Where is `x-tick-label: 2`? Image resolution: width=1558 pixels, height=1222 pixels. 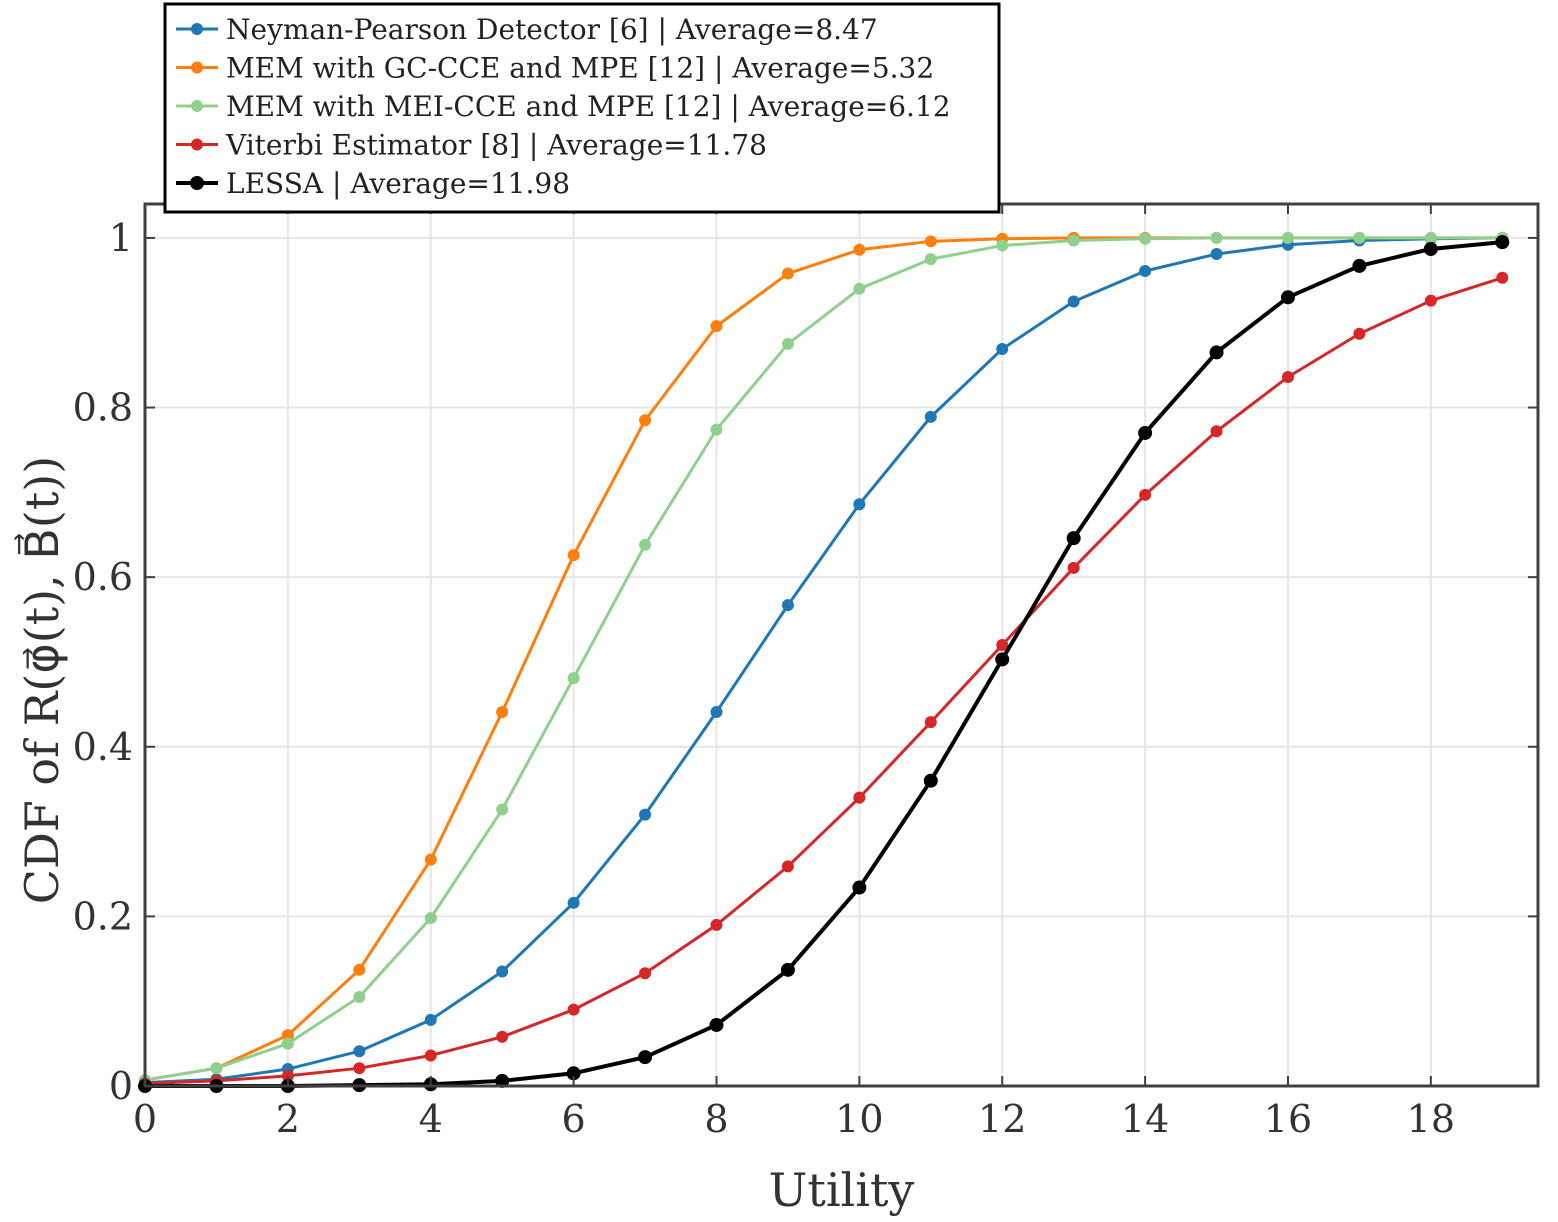
x-tick-label: 2 is located at coordinates (288, 1119).